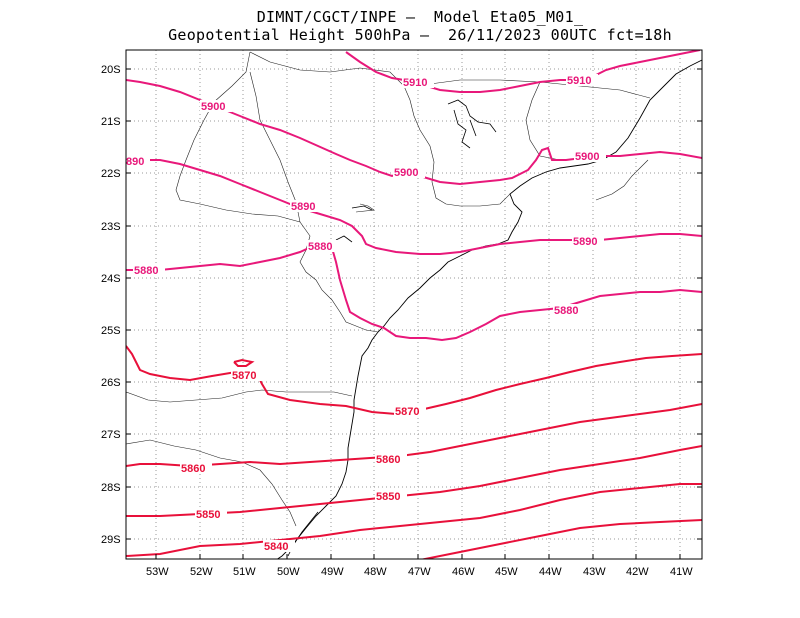  I want to click on lat-labels: 20S 21S 22S 23S 24S 25S 26S 27S 28S 29S, so click(111, 305).